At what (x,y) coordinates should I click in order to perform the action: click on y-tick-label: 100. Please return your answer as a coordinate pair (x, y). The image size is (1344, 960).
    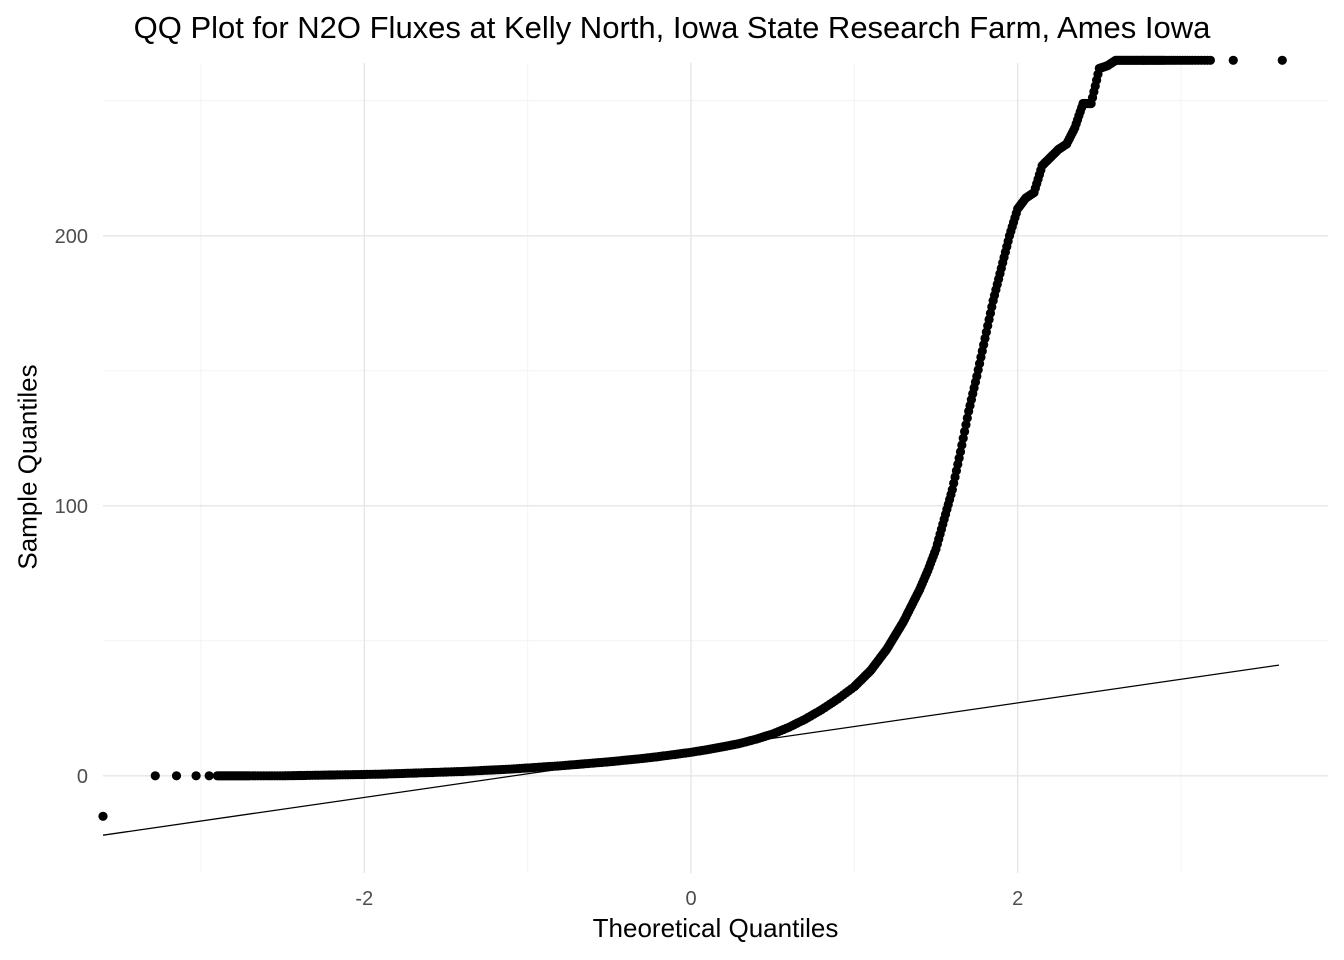
    Looking at the image, I should click on (71, 507).